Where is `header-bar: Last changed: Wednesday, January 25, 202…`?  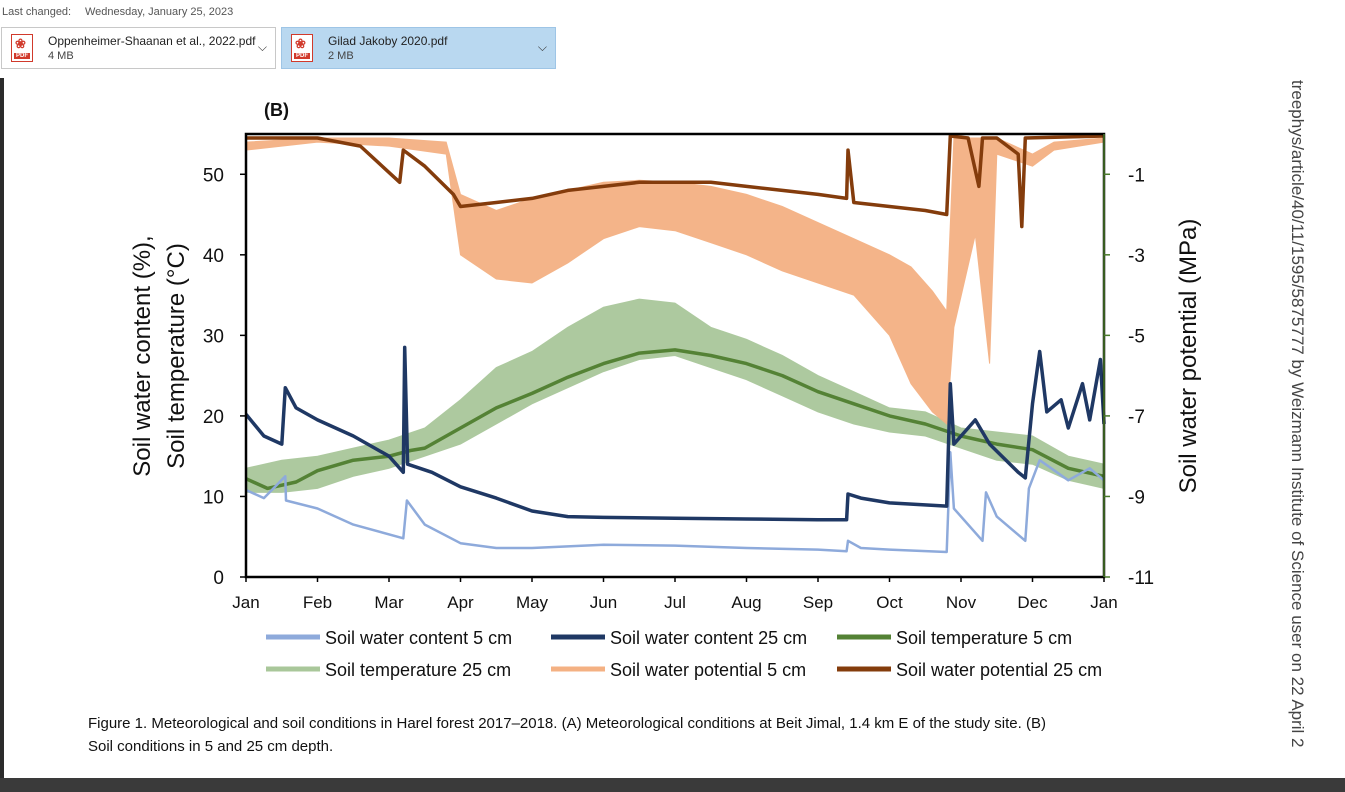 header-bar: Last changed: Wednesday, January 25, 202… is located at coordinates (672, 12).